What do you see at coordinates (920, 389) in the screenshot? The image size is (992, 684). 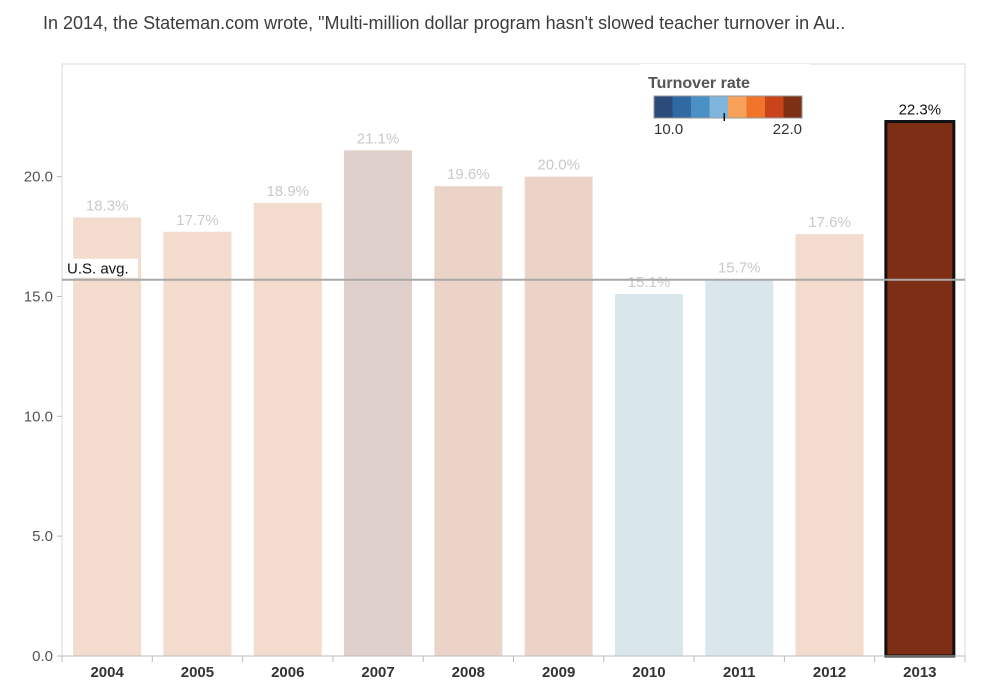 I see `bar-2013` at bounding box center [920, 389].